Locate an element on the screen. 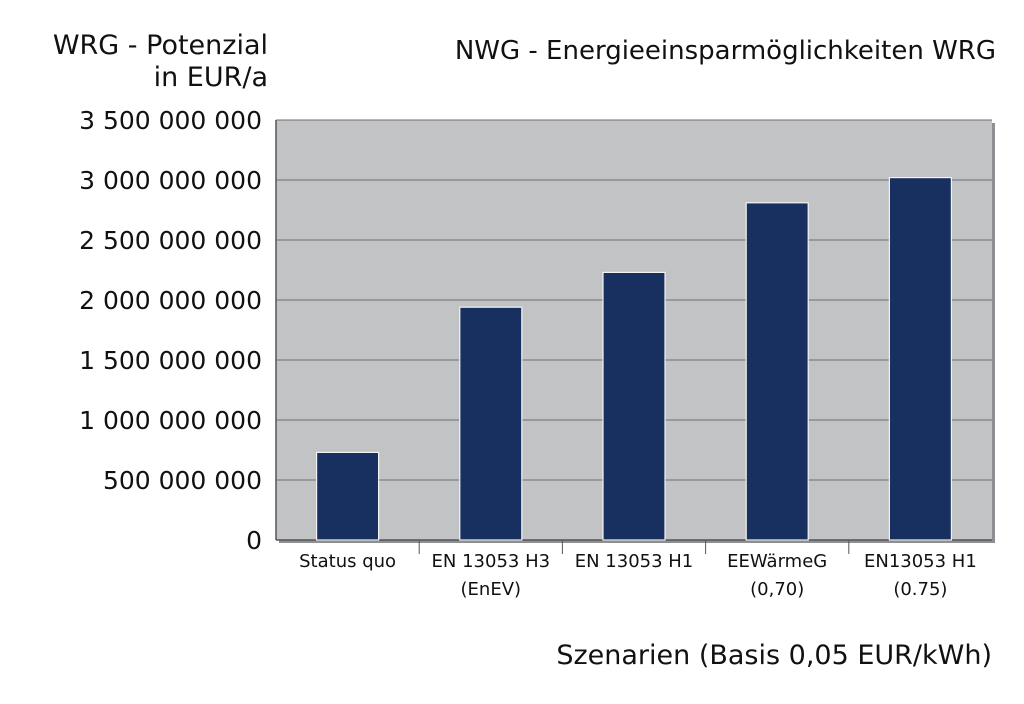 Image resolution: width=1024 pixels, height=704 pixels. x-tick-label: (0.75) is located at coordinates (920, 589).